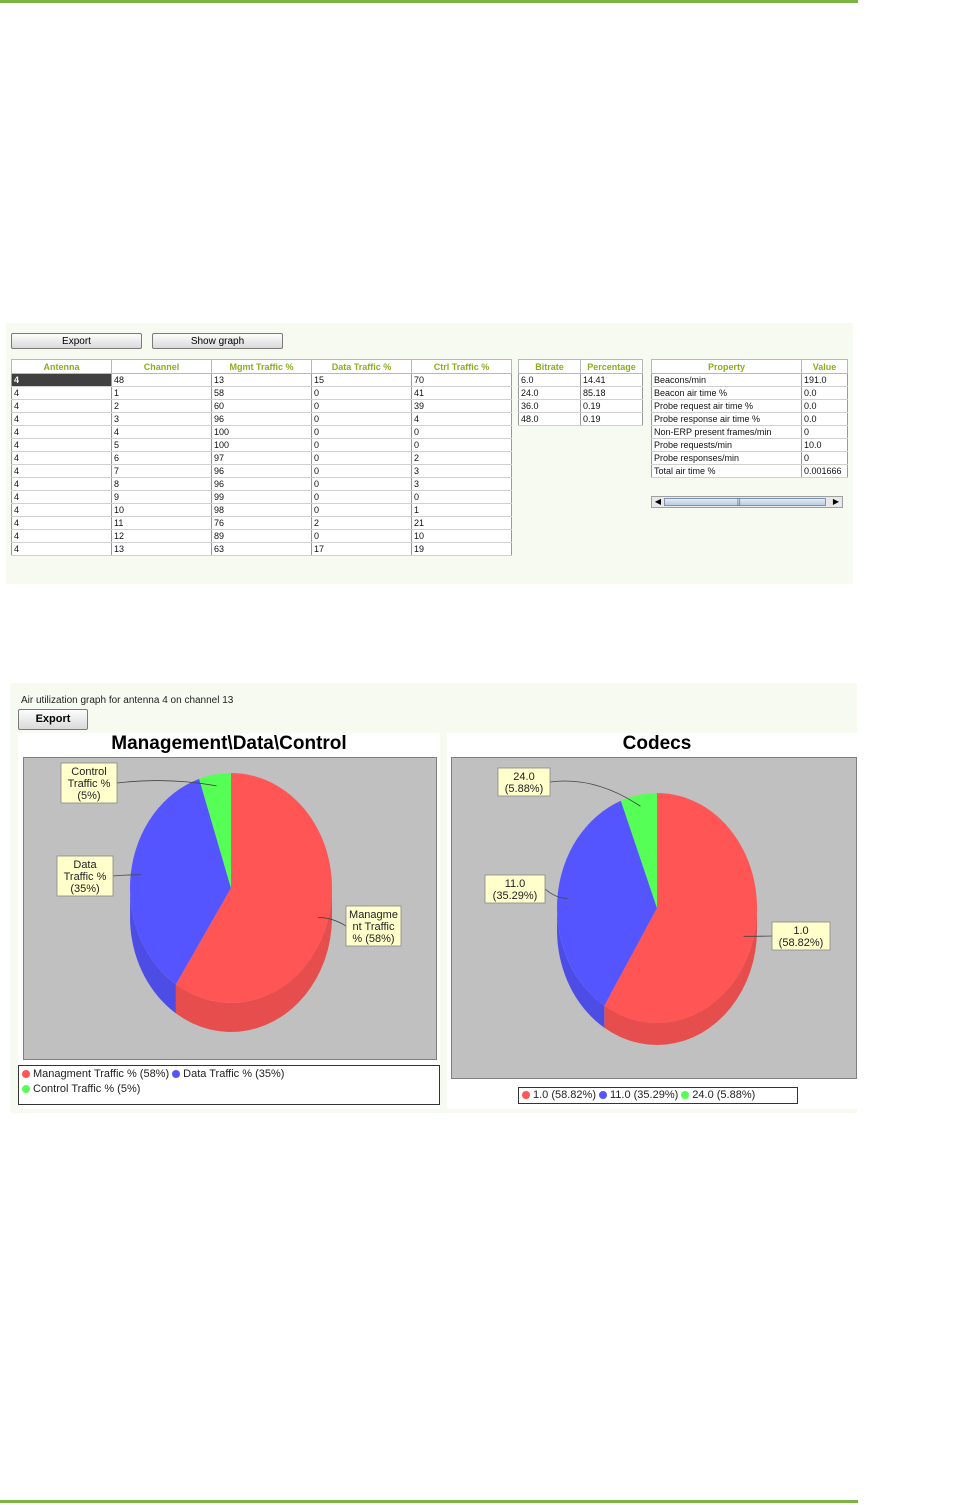  What do you see at coordinates (161, 523) in the screenshot?
I see `traffic-cell: 11` at bounding box center [161, 523].